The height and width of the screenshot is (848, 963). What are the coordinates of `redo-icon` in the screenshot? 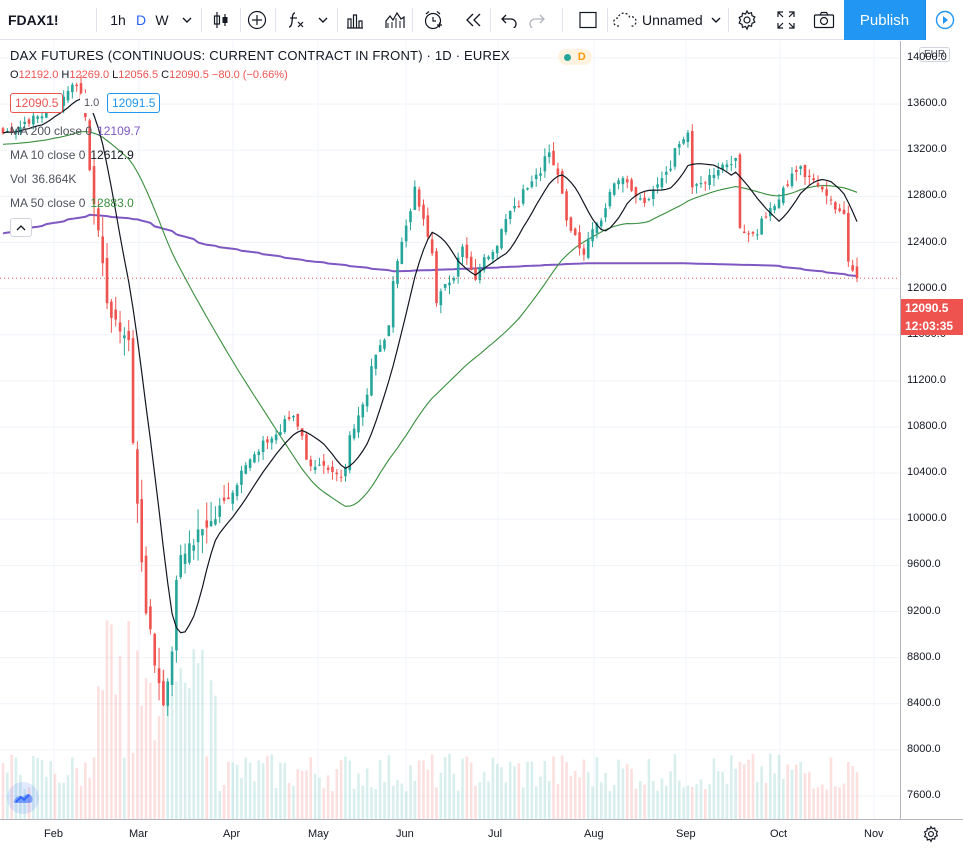 It's located at (537, 21).